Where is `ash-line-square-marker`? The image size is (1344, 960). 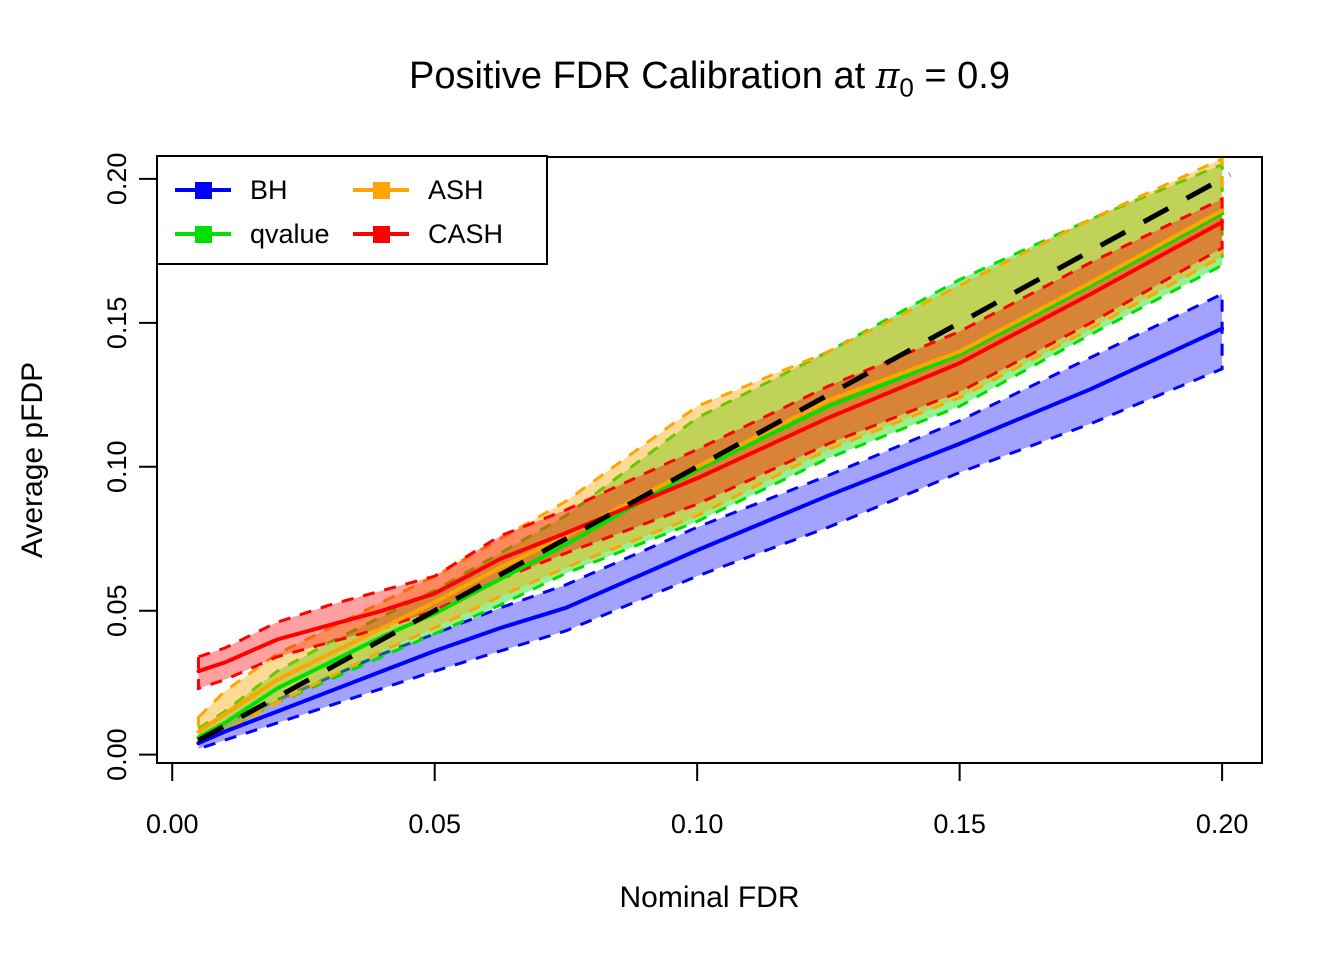
ash-line-square-marker is located at coordinates (381, 190).